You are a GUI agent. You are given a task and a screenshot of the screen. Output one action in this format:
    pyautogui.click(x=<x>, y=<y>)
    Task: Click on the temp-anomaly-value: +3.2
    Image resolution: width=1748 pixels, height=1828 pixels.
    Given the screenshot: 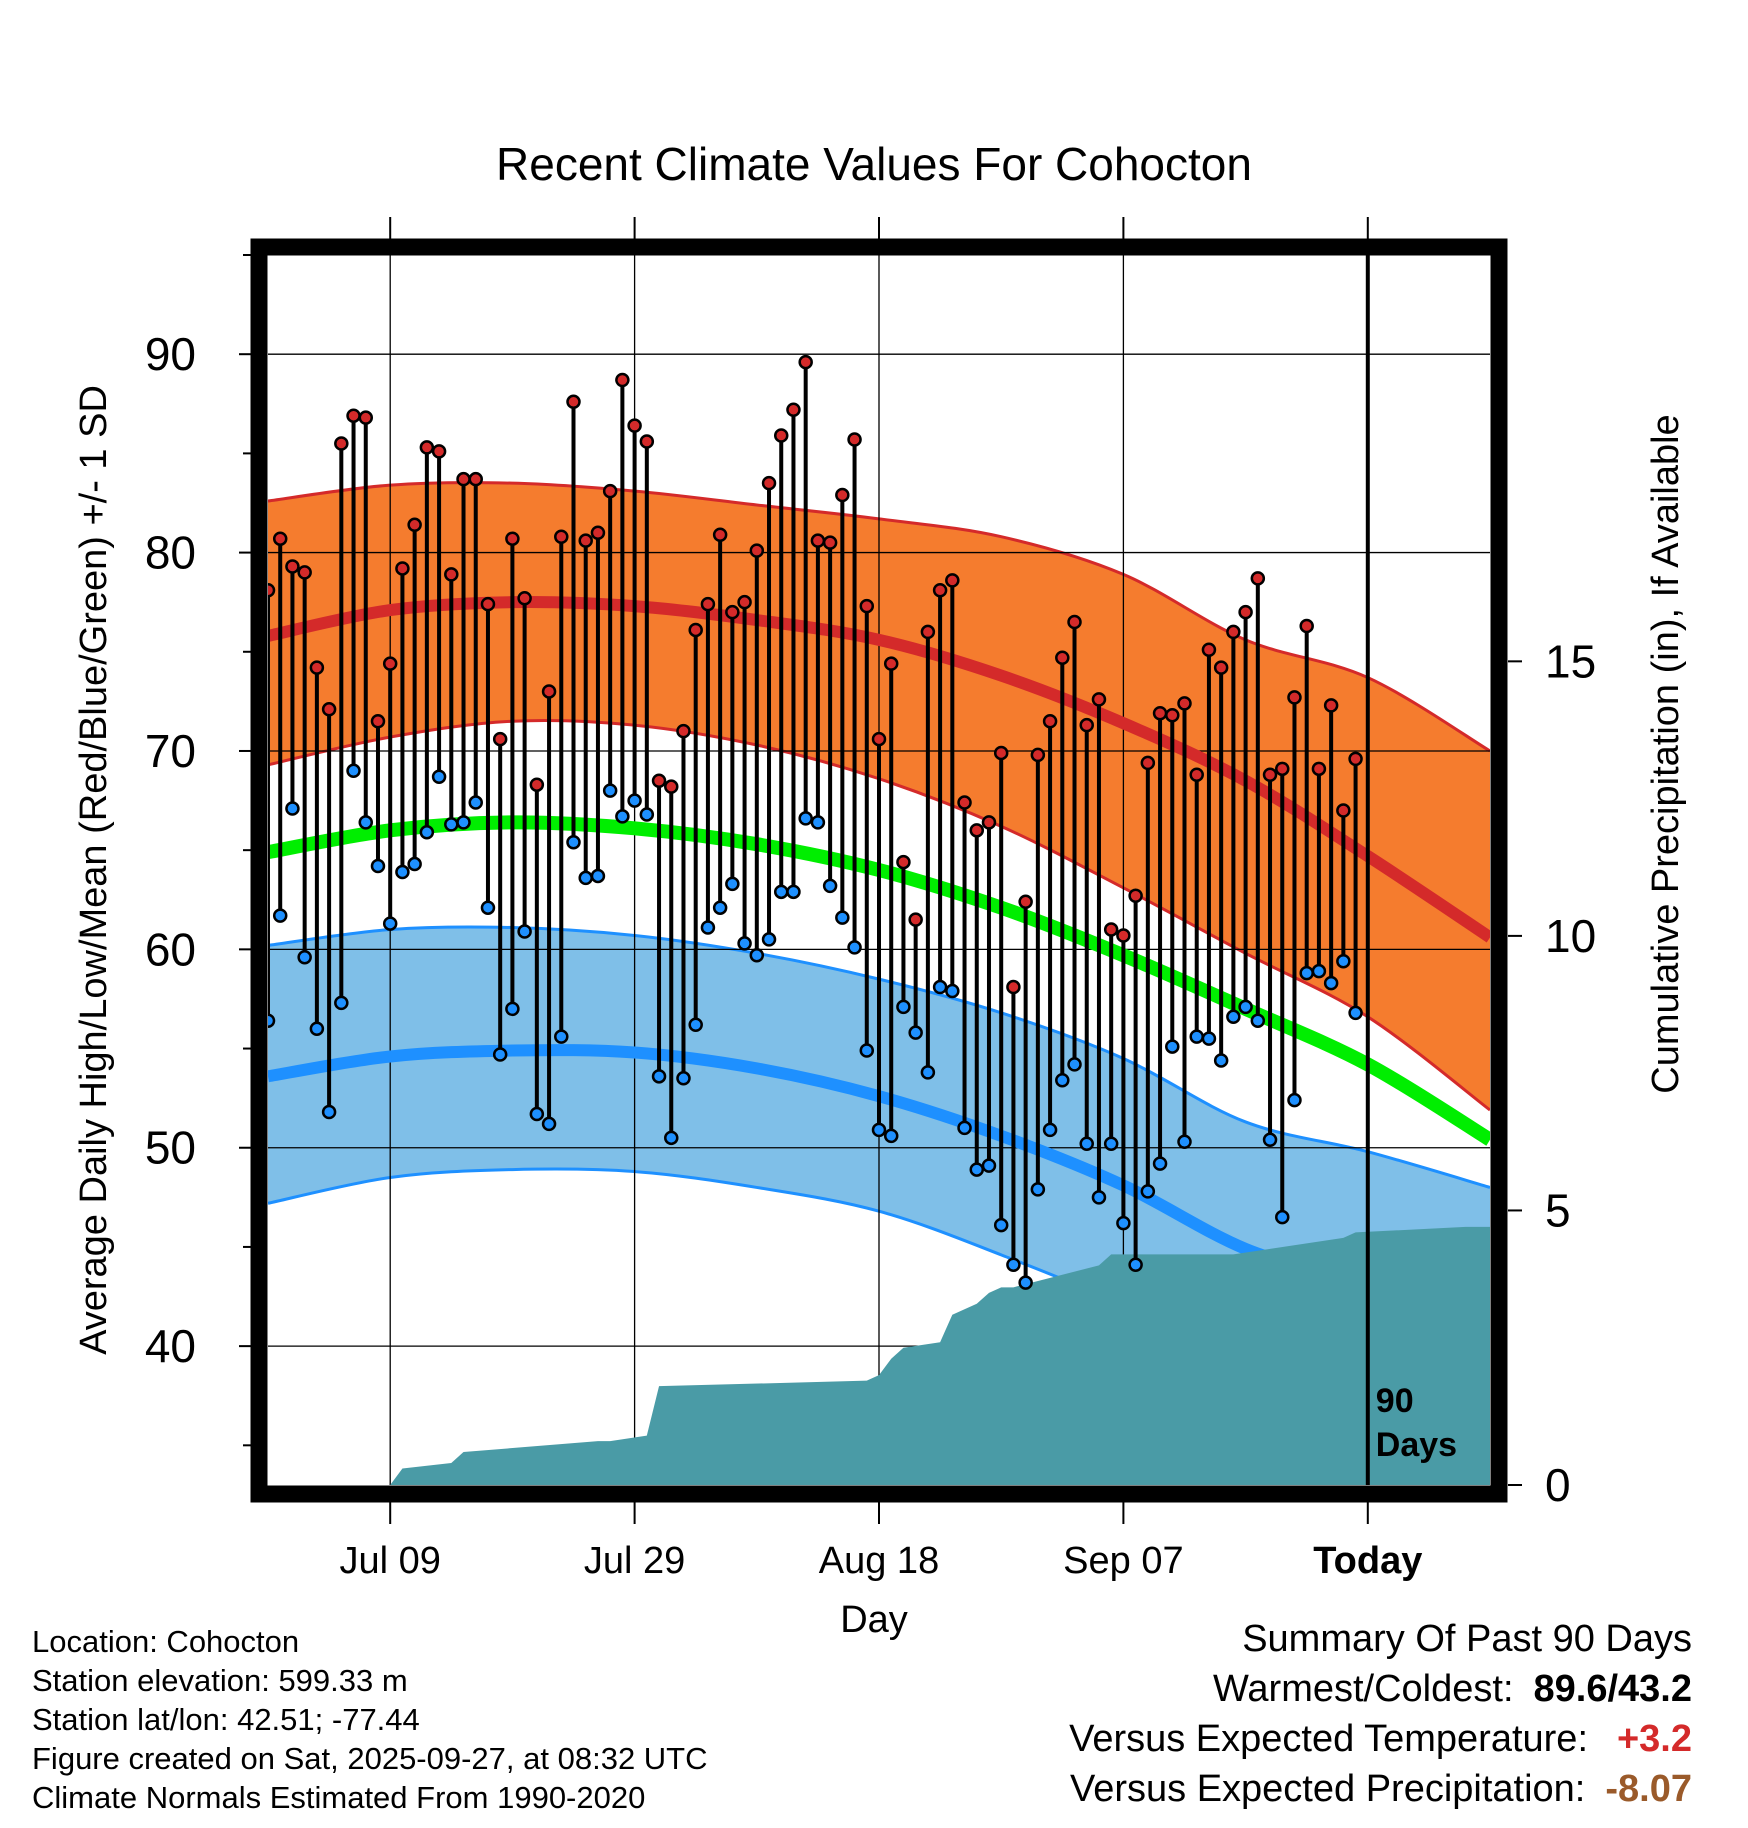 What is the action you would take?
    pyautogui.click(x=1654, y=1739)
    